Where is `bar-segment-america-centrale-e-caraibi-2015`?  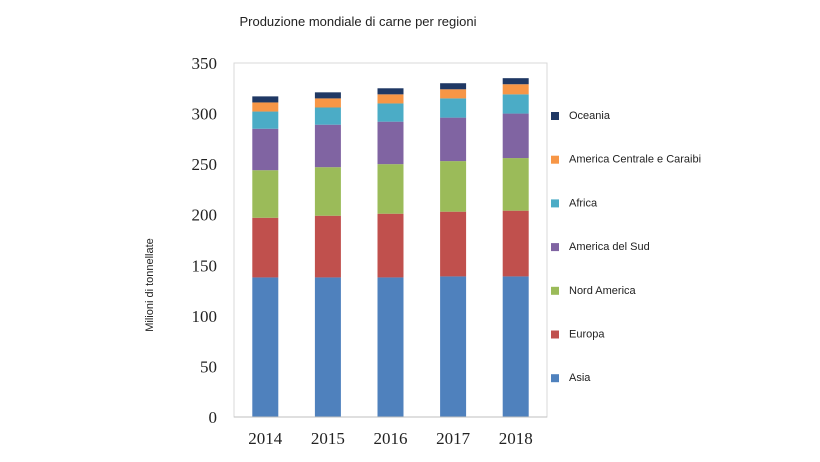 bar-segment-america-centrale-e-caraibi-2015 is located at coordinates (327, 103).